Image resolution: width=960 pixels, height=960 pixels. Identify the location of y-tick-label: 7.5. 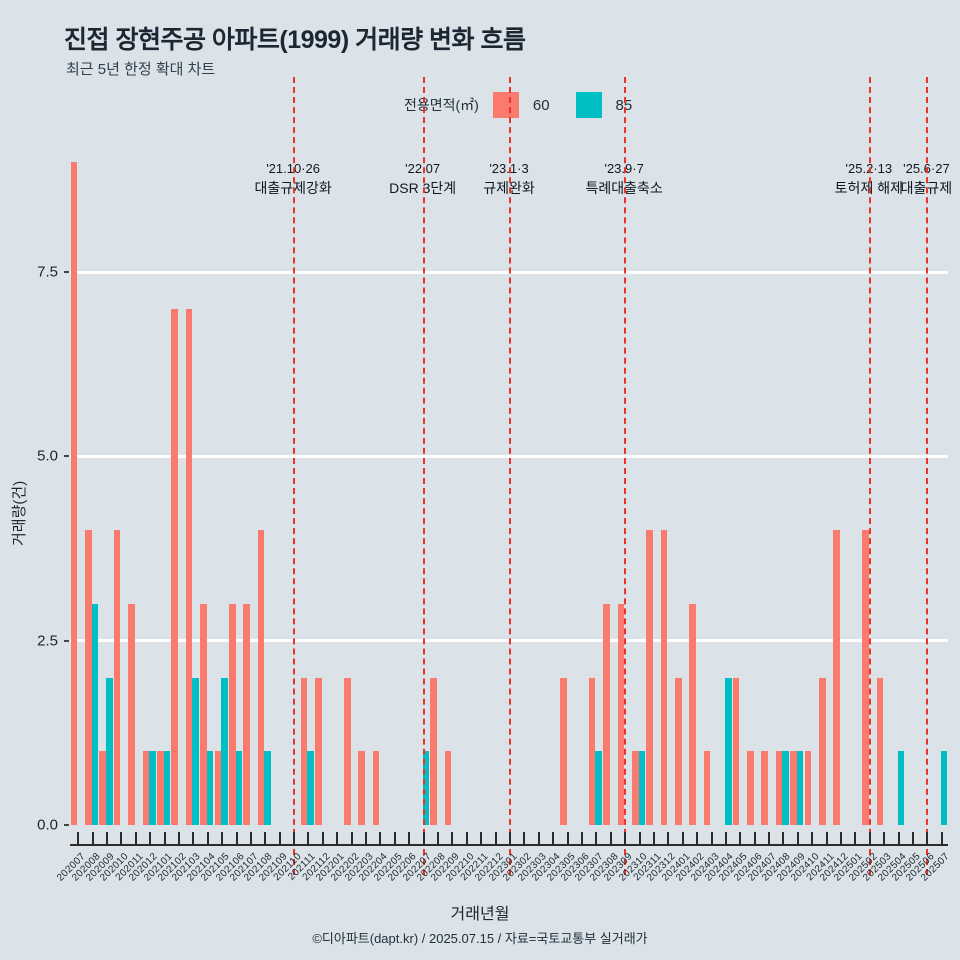
(47, 272).